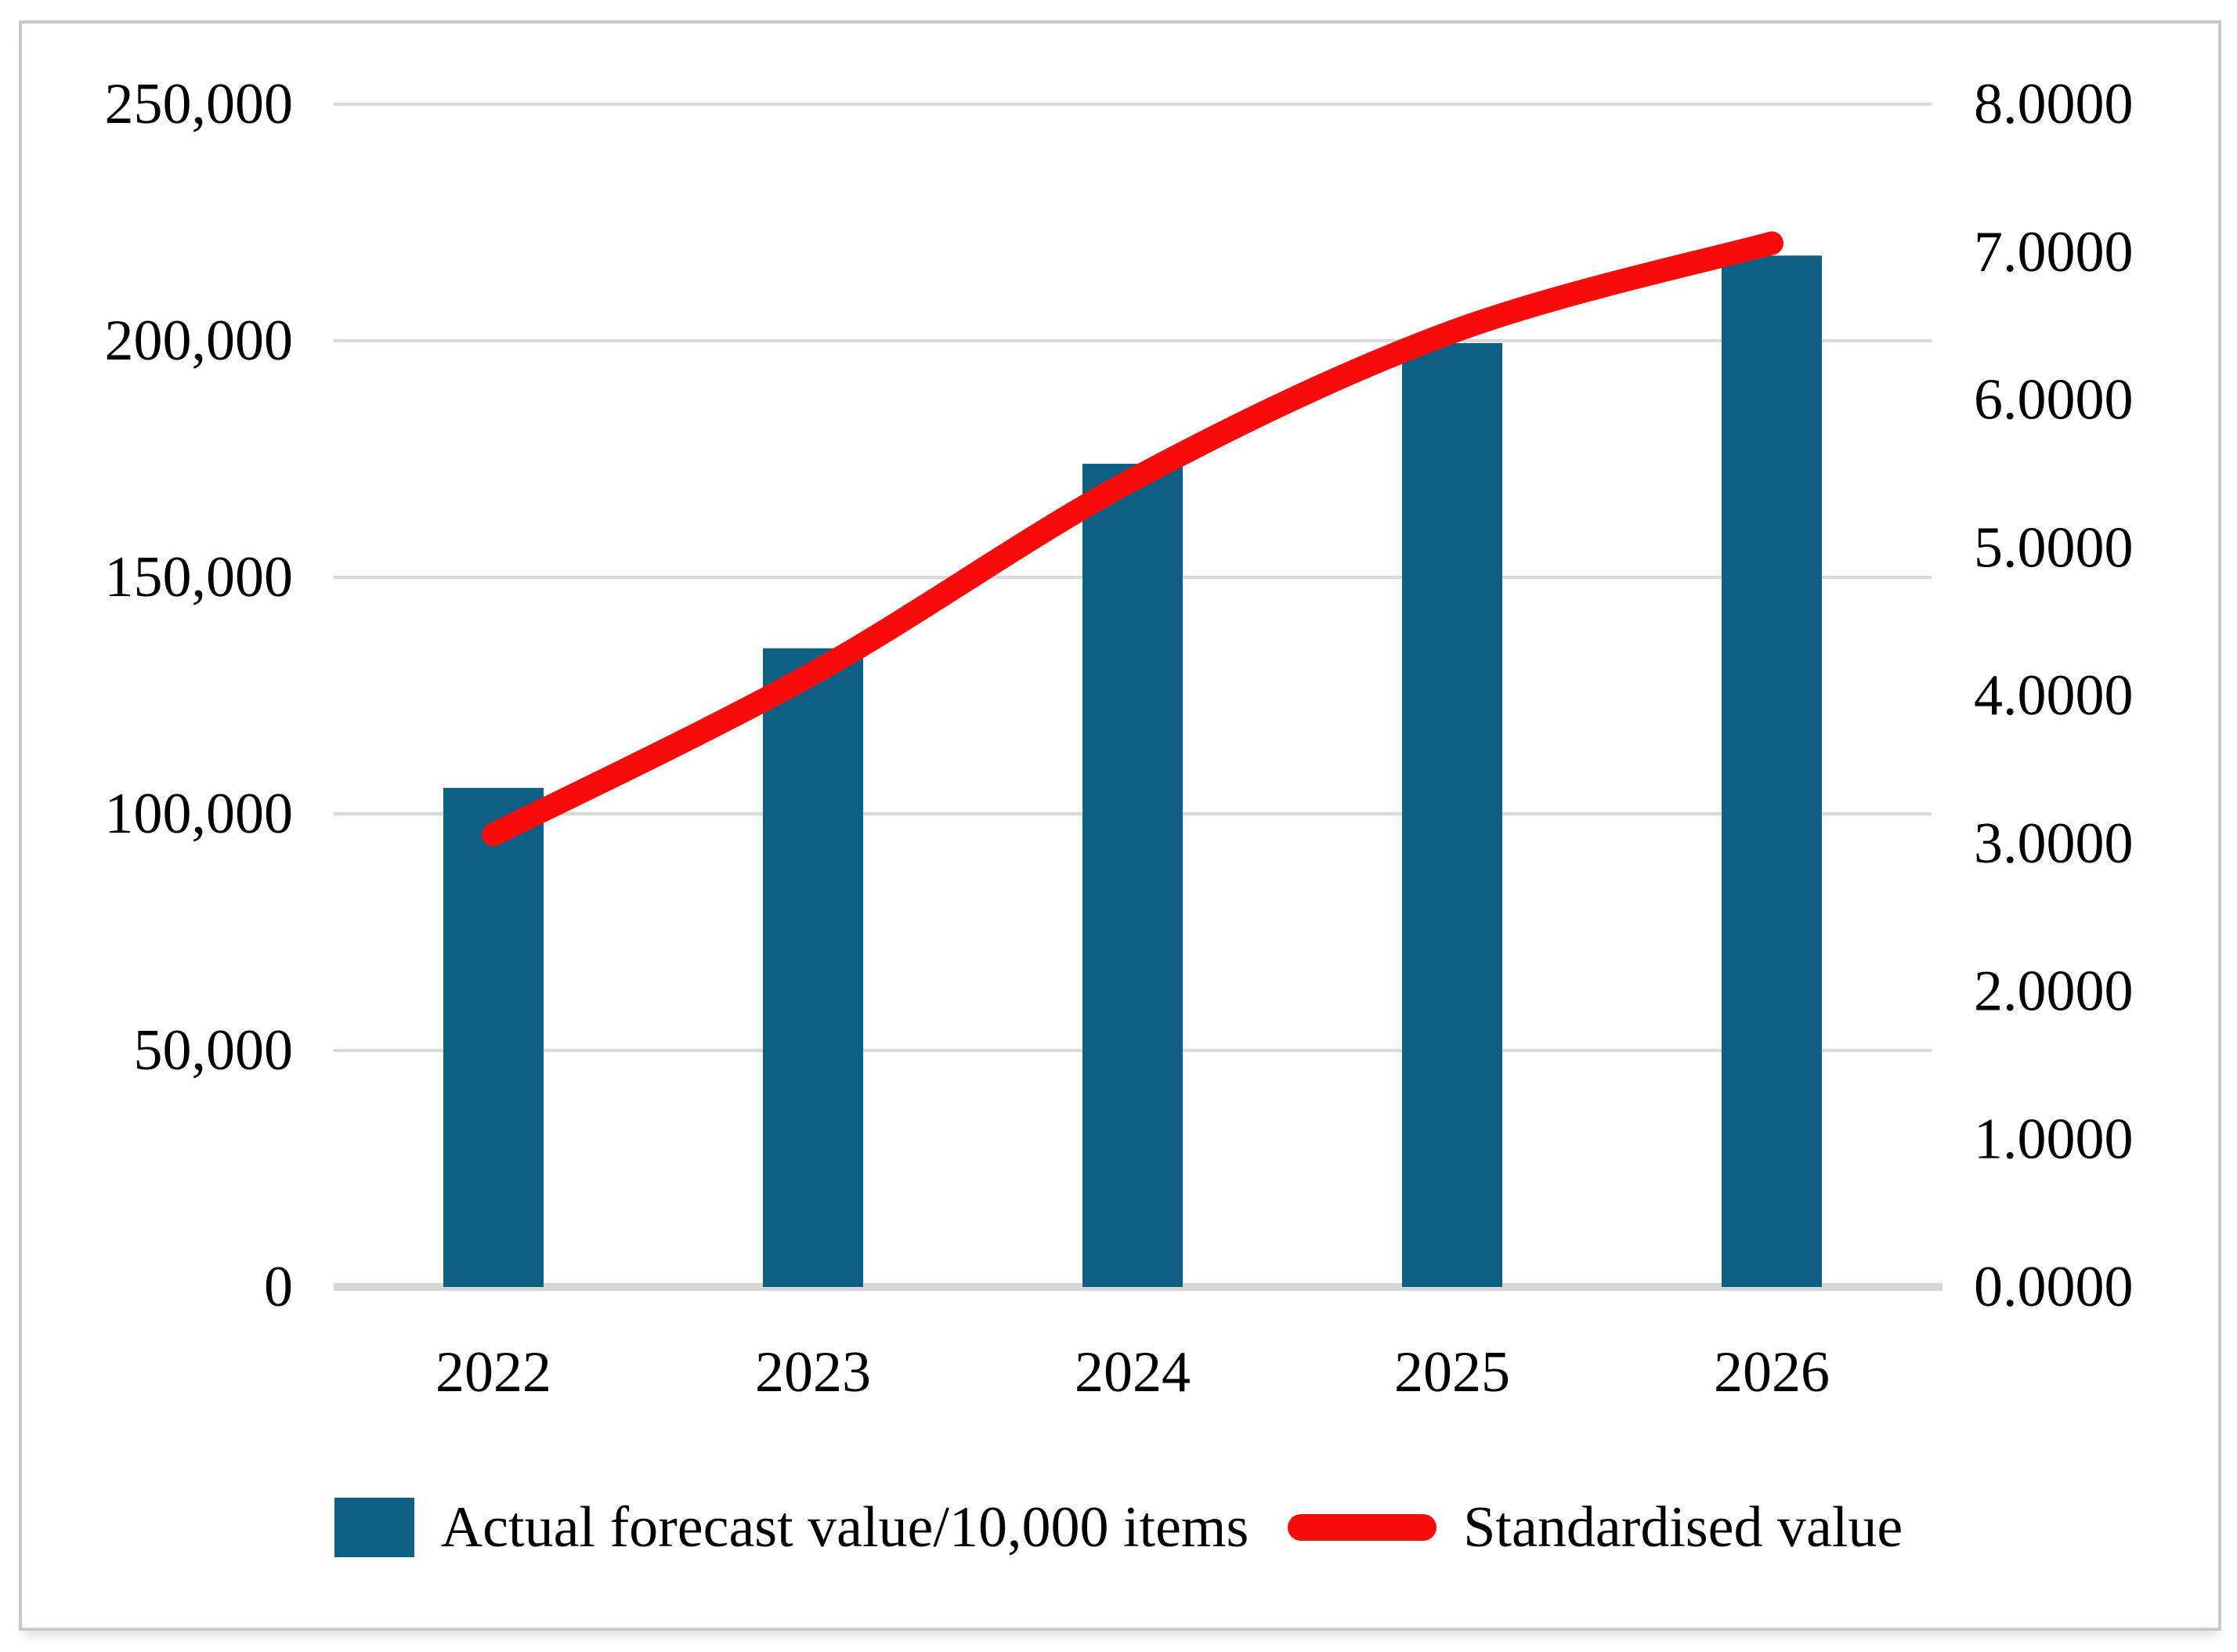  Describe the element at coordinates (1772, 1372) in the screenshot. I see `x-axis-year-label: 2026` at that location.